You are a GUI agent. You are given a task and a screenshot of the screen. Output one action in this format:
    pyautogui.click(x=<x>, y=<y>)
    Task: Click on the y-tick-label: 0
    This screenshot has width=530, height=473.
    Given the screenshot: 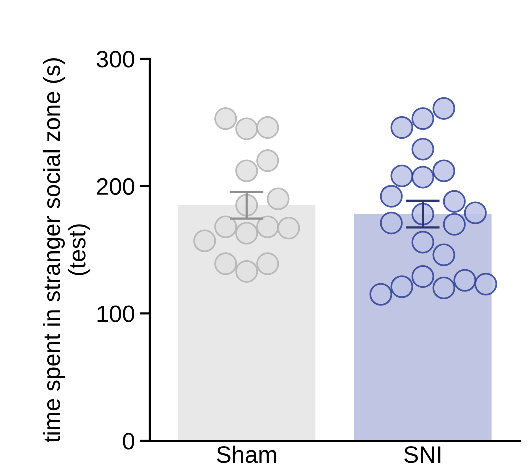 What is the action you would take?
    pyautogui.click(x=128, y=441)
    